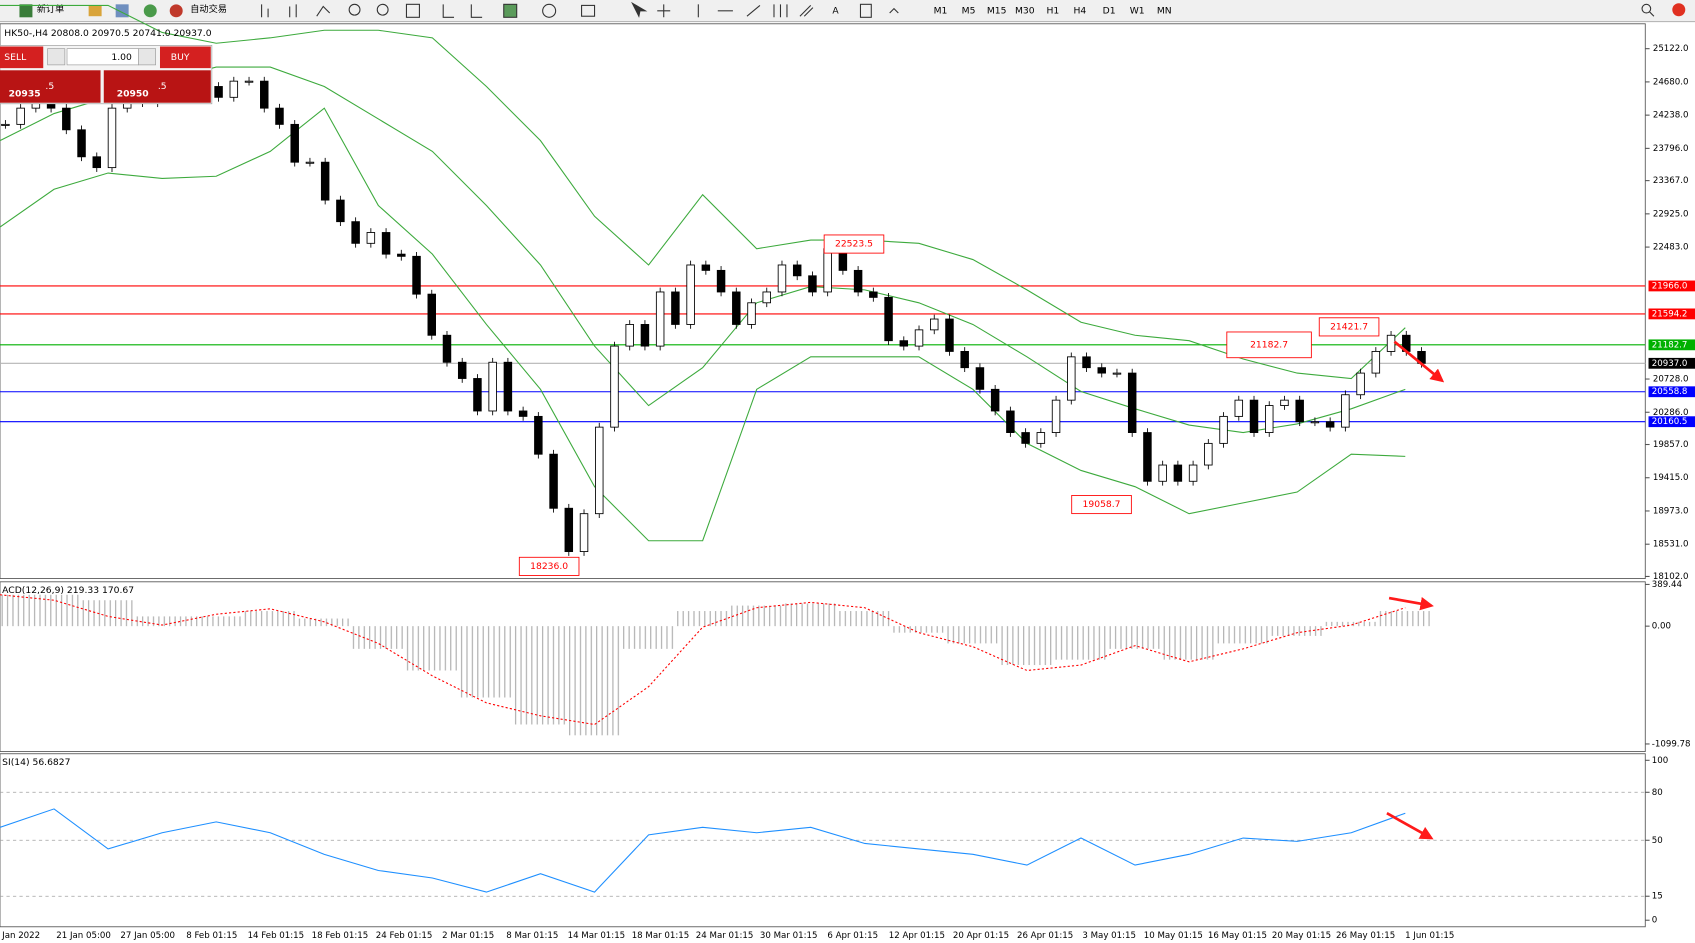  I want to click on sell-price: 20935, so click(25, 94).